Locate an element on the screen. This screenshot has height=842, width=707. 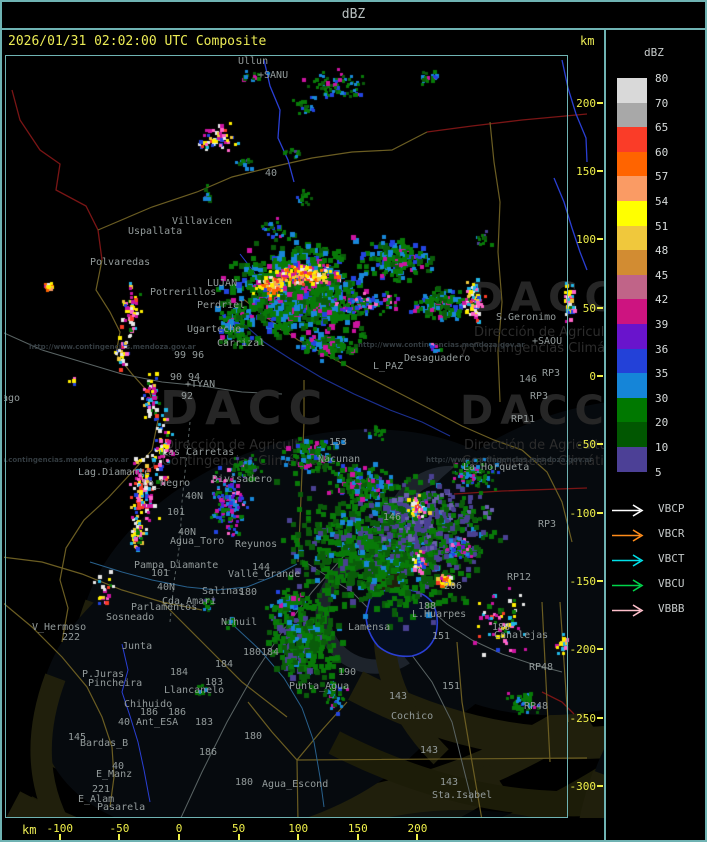
map-label: LUJAN is located at coordinates (222, 283).